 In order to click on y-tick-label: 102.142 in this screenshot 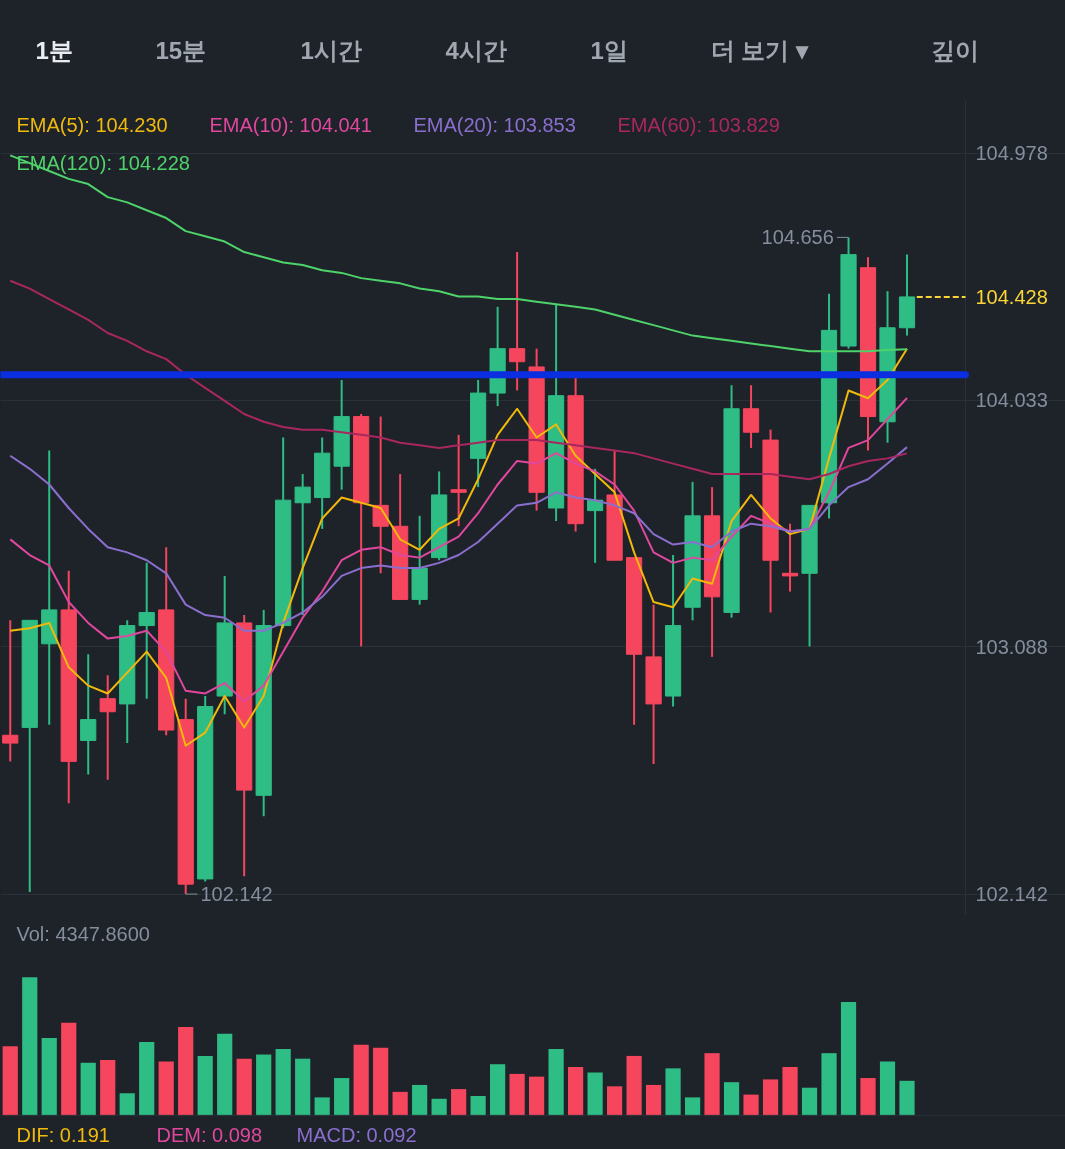, I will do `click(1011, 894)`.